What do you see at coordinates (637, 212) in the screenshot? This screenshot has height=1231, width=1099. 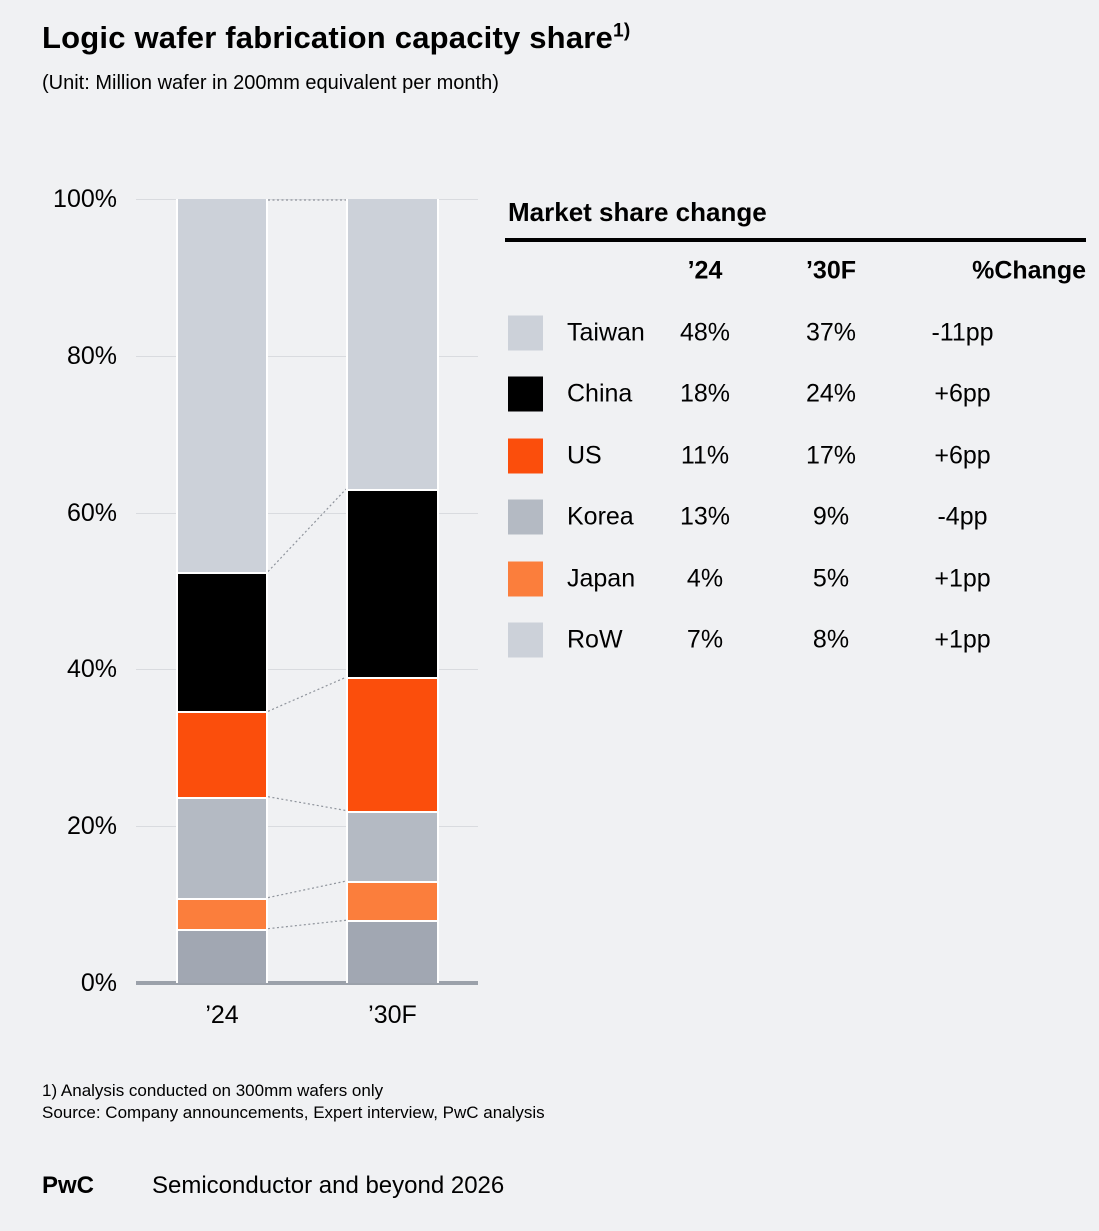 I see `table-heading: Market share change` at bounding box center [637, 212].